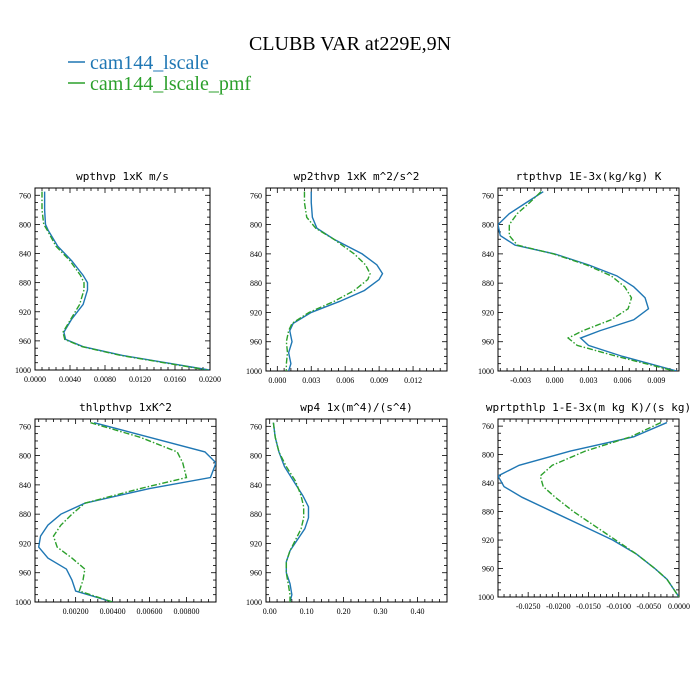  I want to click on x-tick-label: 0.00600, so click(150, 611).